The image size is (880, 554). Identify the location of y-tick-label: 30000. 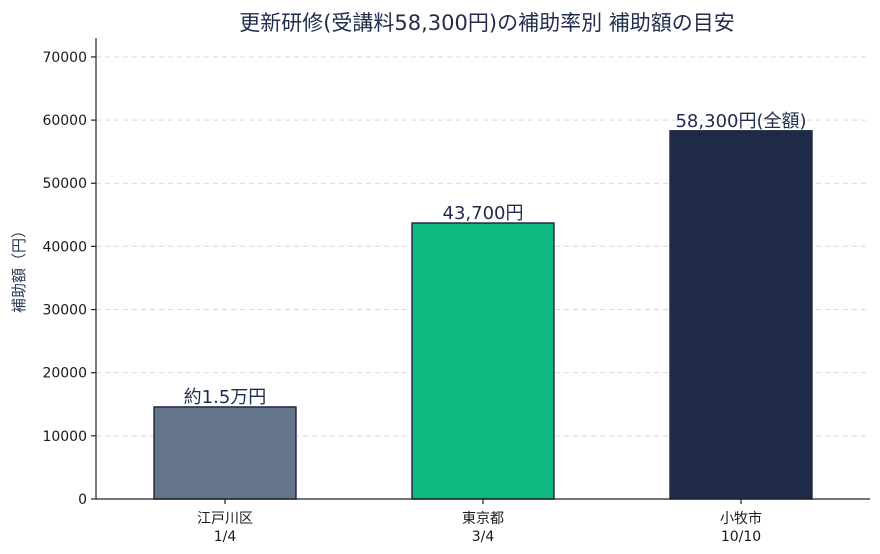
(64, 311).